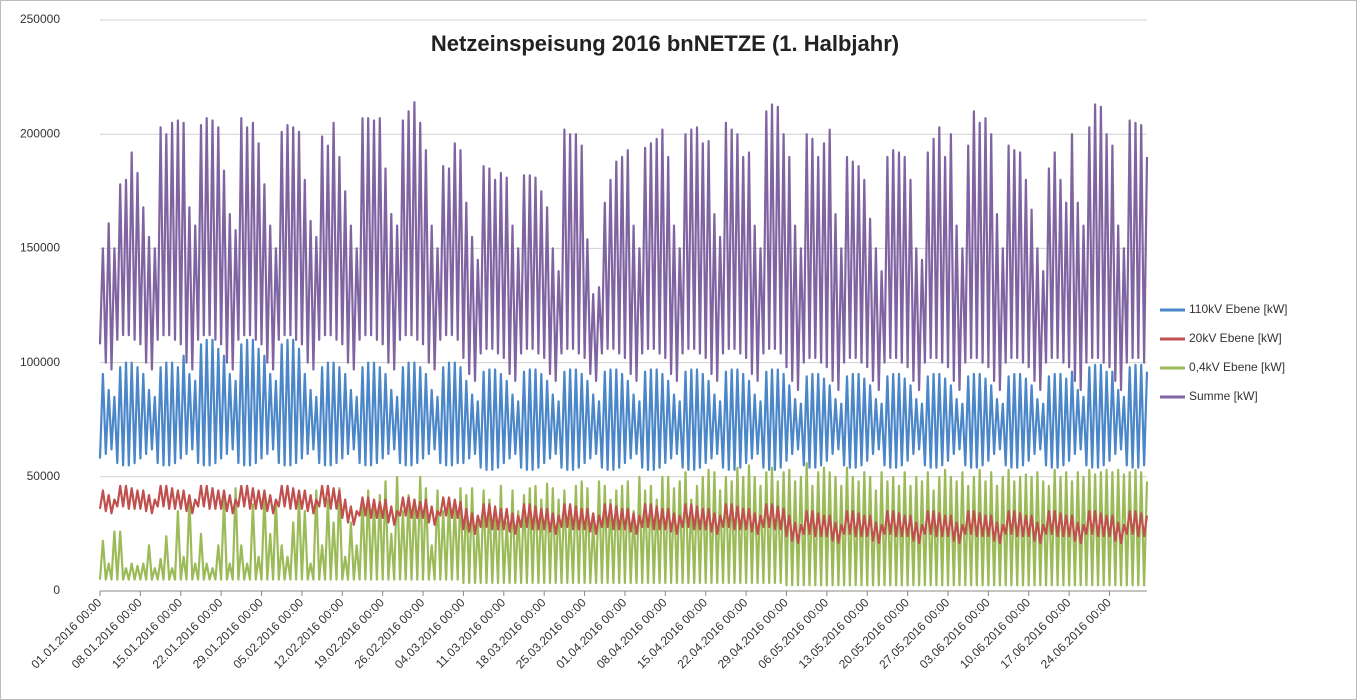 This screenshot has width=1357, height=700. Describe the element at coordinates (44, 476) in the screenshot. I see `y-tick-label: 50000` at that location.